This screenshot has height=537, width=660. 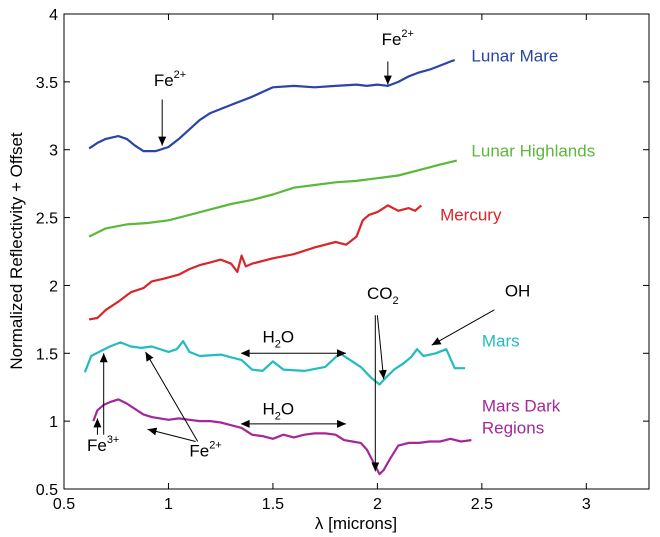 What do you see at coordinates (273, 198) in the screenshot?
I see `series-line-lunar-highlands` at bounding box center [273, 198].